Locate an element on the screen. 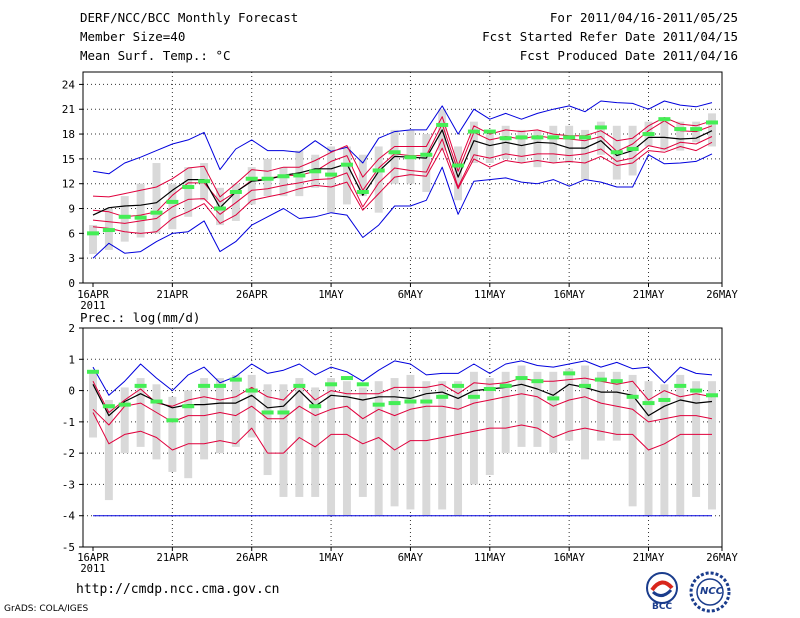 This screenshot has height=618, width=800. x-tick-label: 26APR is located at coordinates (252, 295).